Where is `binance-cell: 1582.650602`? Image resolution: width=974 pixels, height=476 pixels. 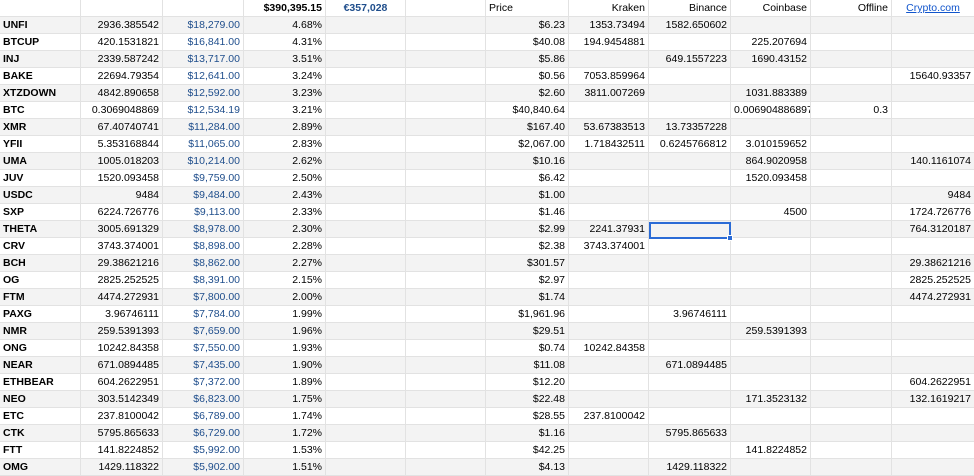 binance-cell: 1582.650602 is located at coordinates (690, 25).